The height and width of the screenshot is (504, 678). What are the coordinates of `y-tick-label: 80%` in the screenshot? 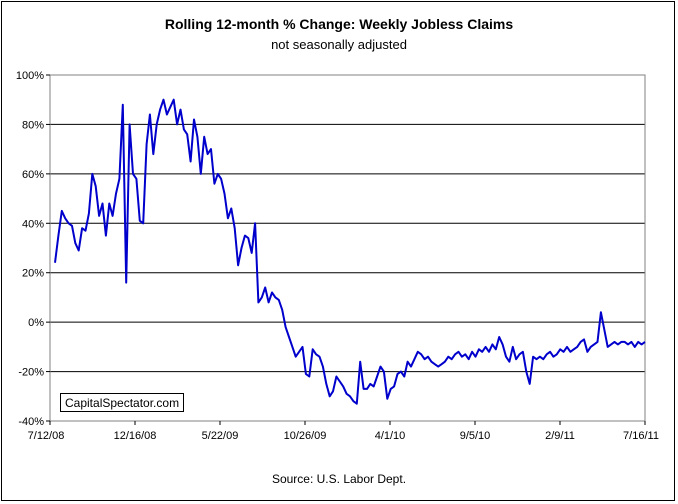 It's located at (33, 125).